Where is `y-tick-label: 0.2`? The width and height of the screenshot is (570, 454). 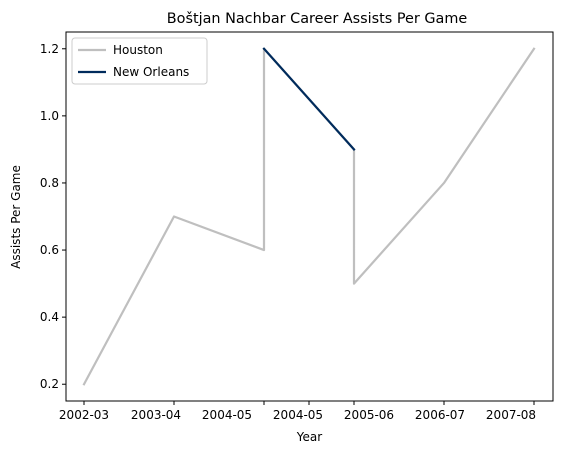 y-tick-label: 0.2 is located at coordinates (49, 384).